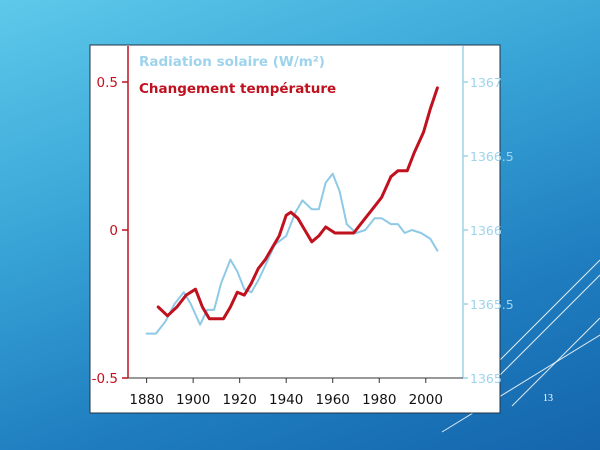 This screenshot has height=450, width=600. What do you see at coordinates (286, 400) in the screenshot?
I see `x-tick-label: 1940` at bounding box center [286, 400].